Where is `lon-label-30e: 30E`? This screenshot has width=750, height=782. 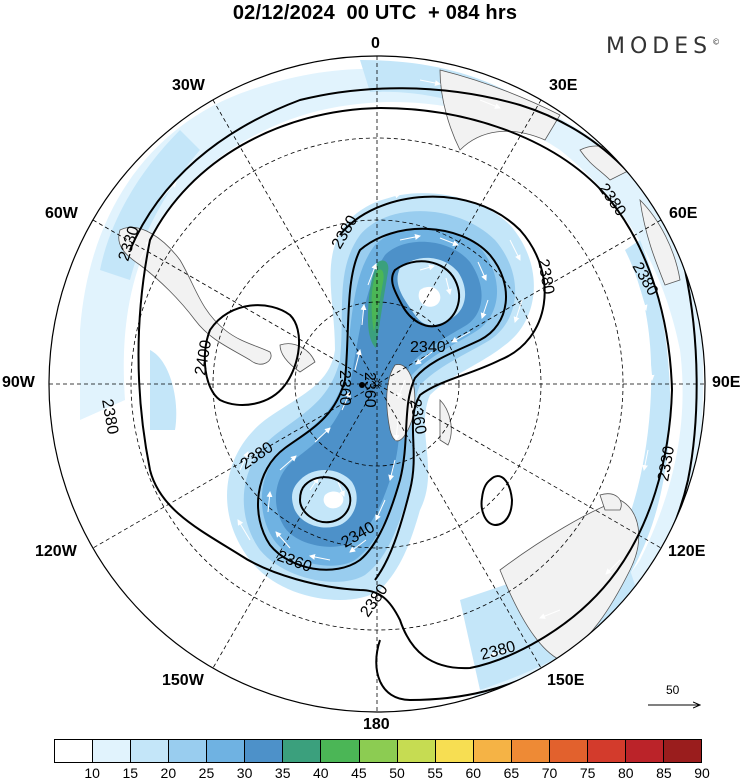
lon-label-30e: 30E is located at coordinates (563, 85).